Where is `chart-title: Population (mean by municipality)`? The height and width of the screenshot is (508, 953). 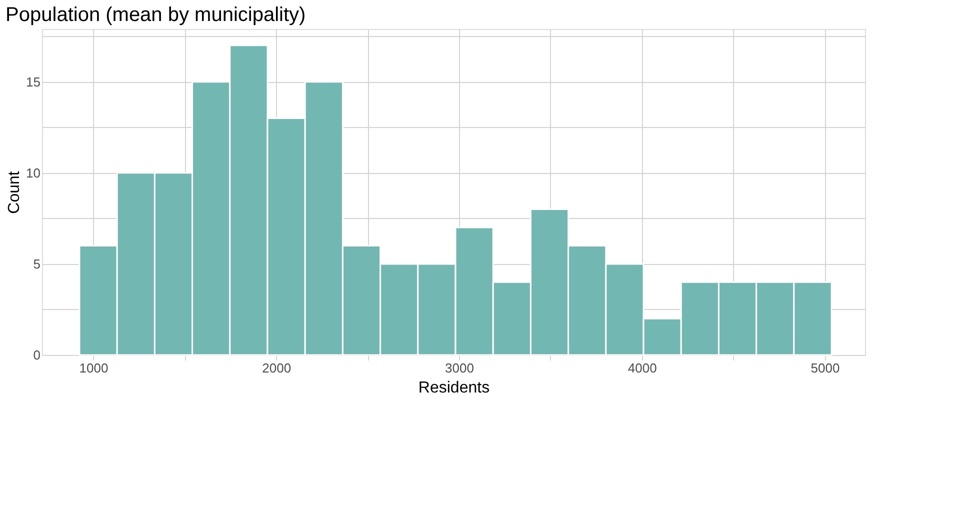 chart-title: Population (mean by municipality) is located at coordinates (156, 15).